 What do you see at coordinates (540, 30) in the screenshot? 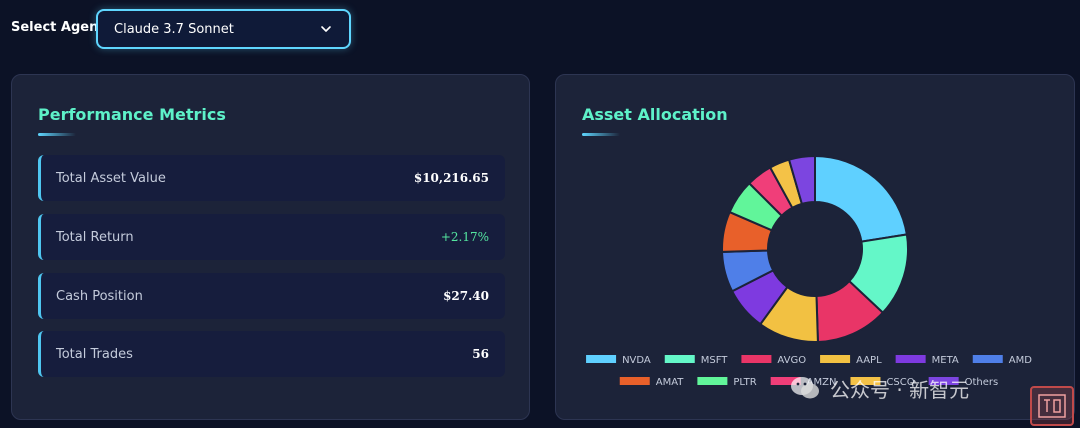
I see `top-bar: Select Agent: Claude 3.7 Sonnet` at bounding box center [540, 30].